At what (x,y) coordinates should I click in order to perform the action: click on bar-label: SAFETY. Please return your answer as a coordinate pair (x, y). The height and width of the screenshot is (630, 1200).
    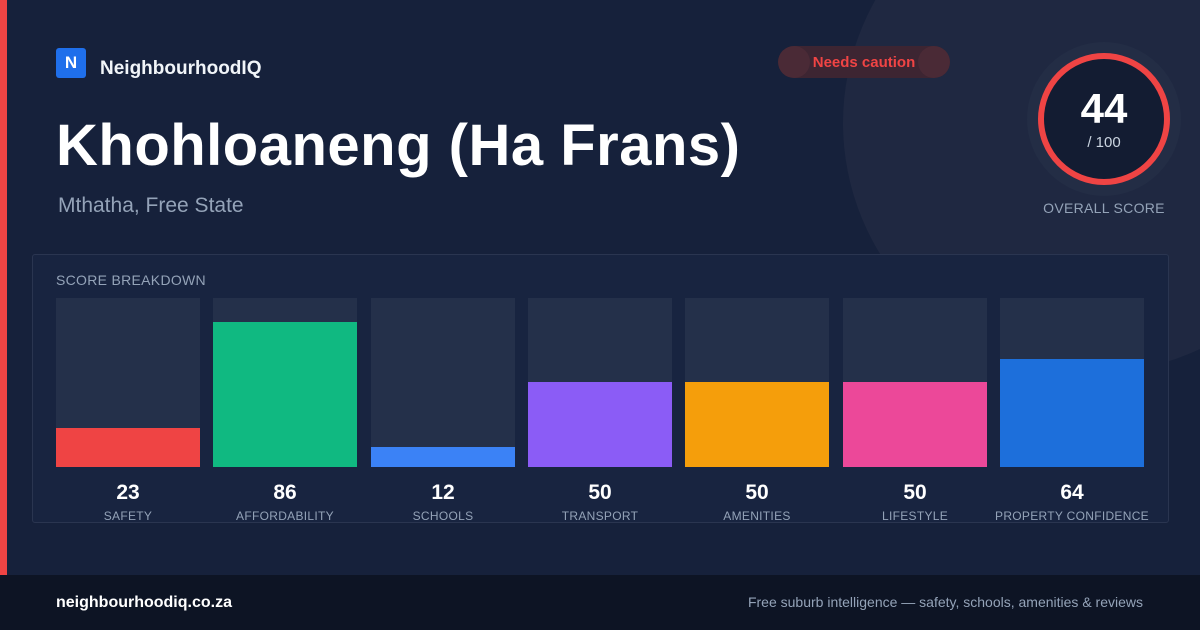
    Looking at the image, I should click on (128, 516).